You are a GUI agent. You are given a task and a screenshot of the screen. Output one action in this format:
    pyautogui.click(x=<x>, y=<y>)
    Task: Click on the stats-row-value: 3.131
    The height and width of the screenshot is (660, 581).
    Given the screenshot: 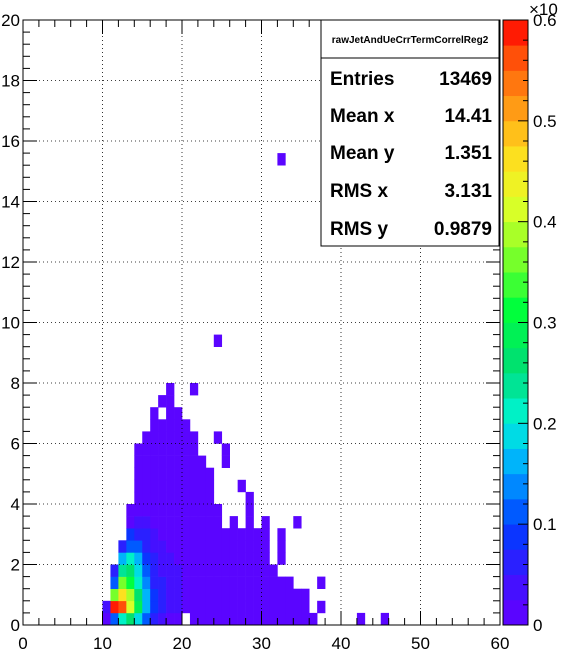 What is the action you would take?
    pyautogui.click(x=468, y=191)
    